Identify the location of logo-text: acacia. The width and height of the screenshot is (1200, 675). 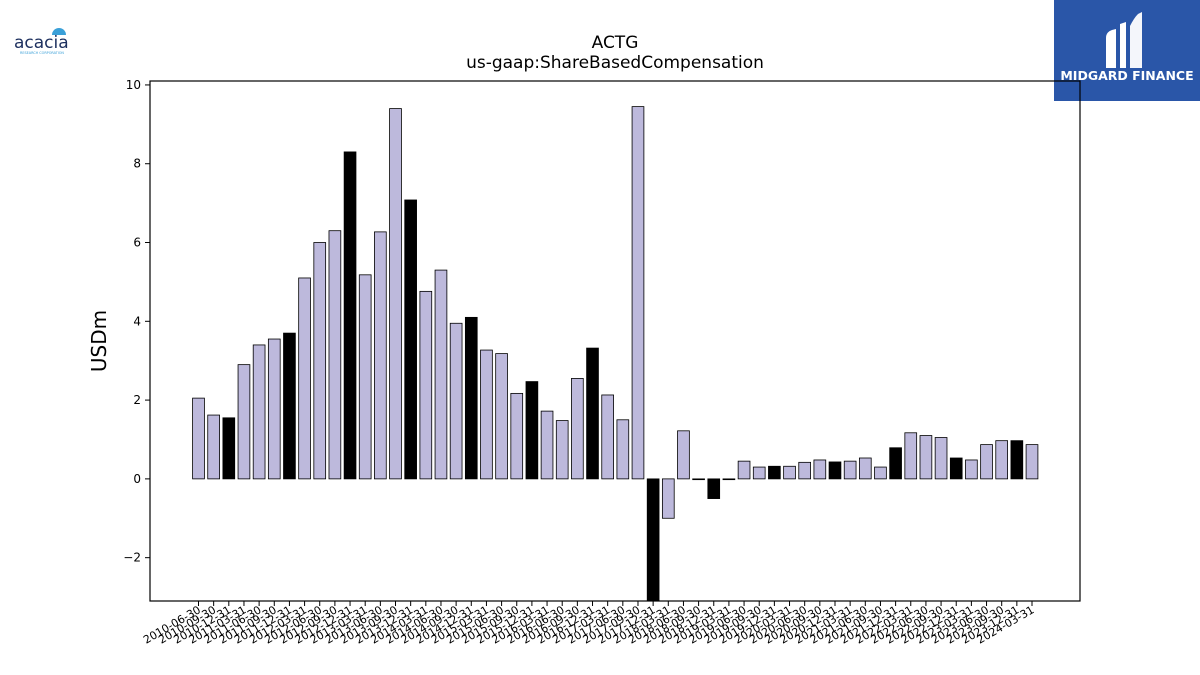
(41, 43).